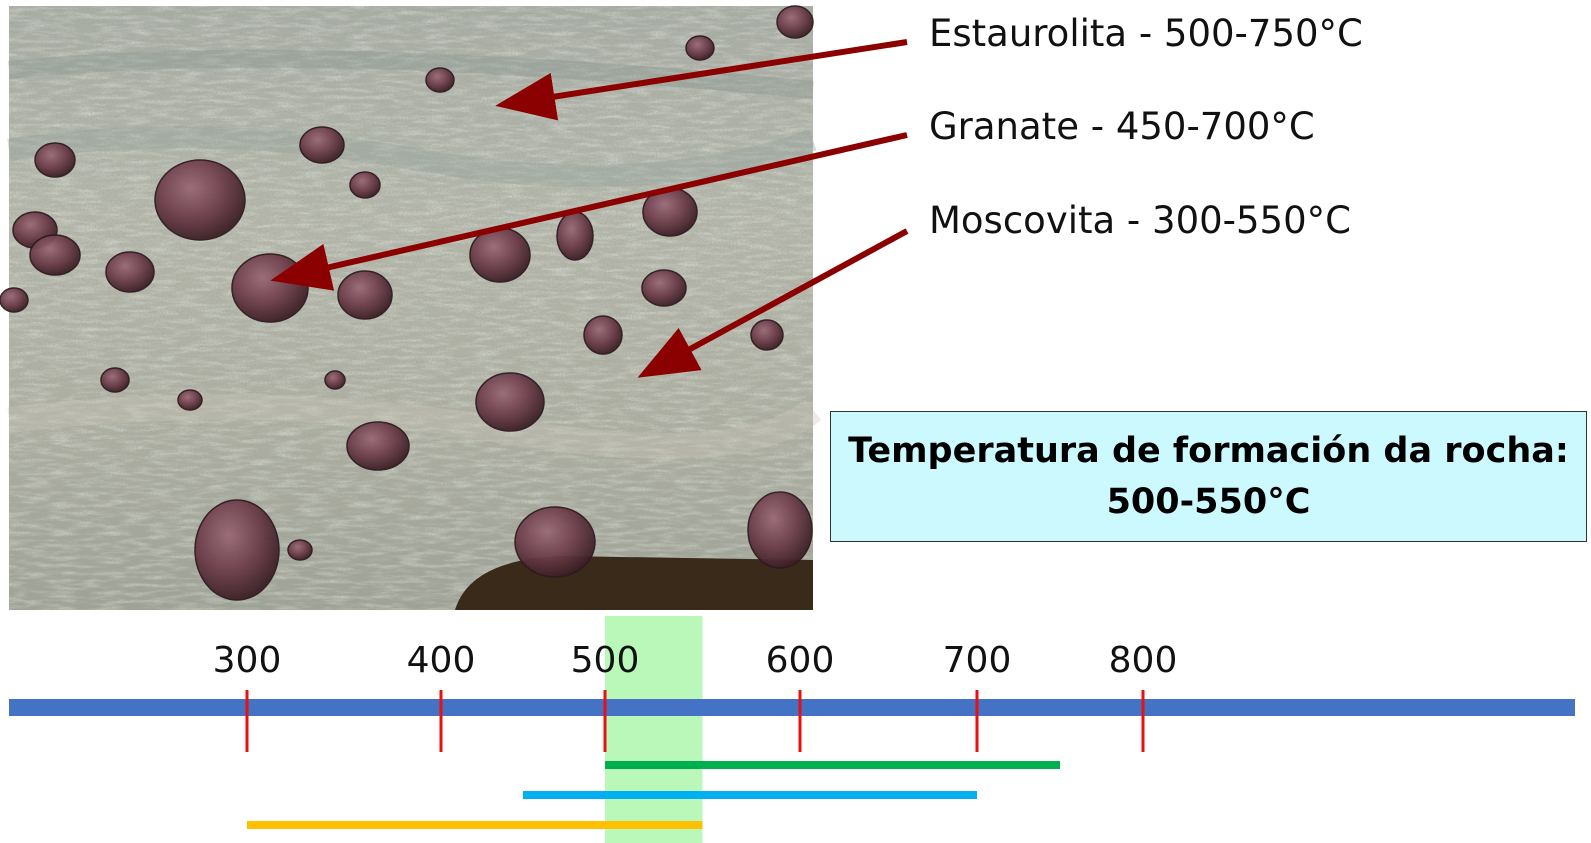  What do you see at coordinates (605, 660) in the screenshot?
I see `axis-tick-label: 500` at bounding box center [605, 660].